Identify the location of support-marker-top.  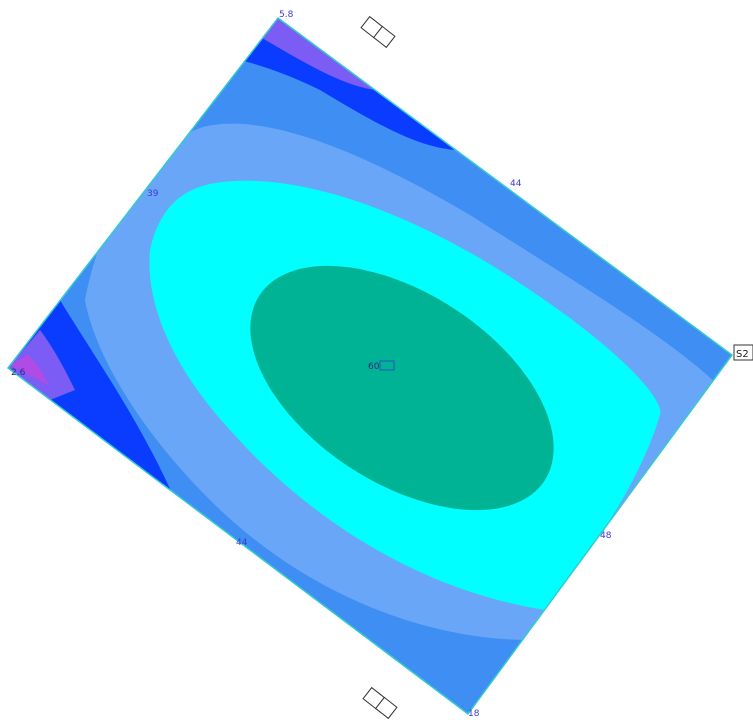
(378, 32).